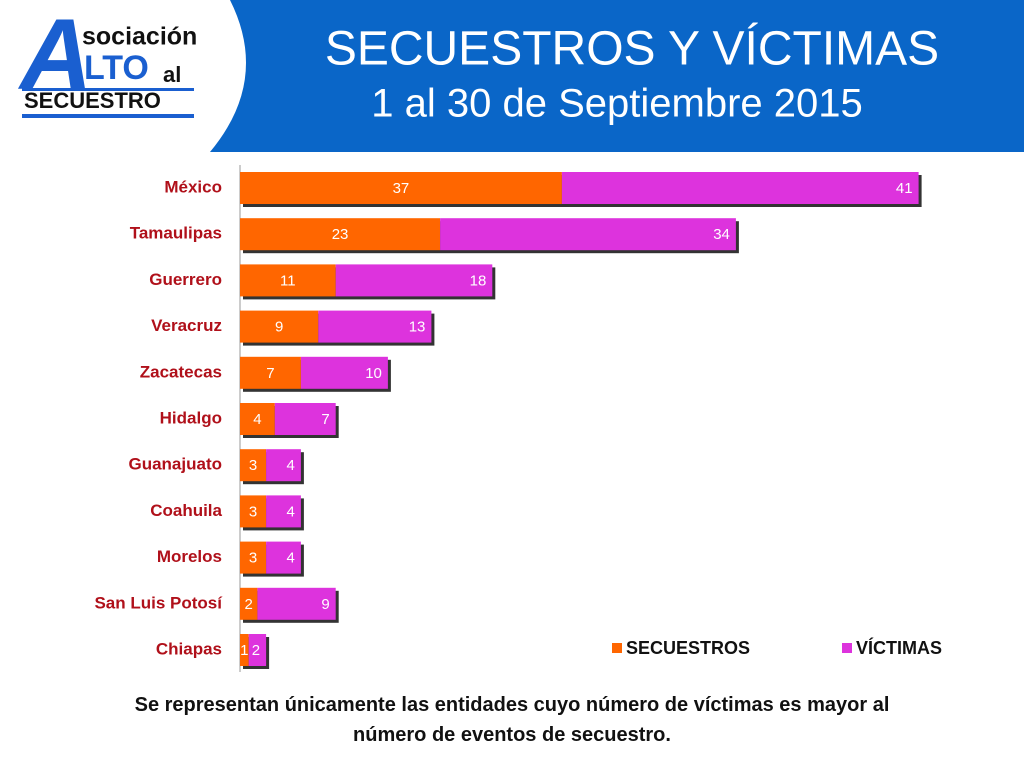 Image resolution: width=1024 pixels, height=773 pixels. What do you see at coordinates (176, 233) in the screenshot?
I see `y-tick-label: Tamaulipas` at bounding box center [176, 233].